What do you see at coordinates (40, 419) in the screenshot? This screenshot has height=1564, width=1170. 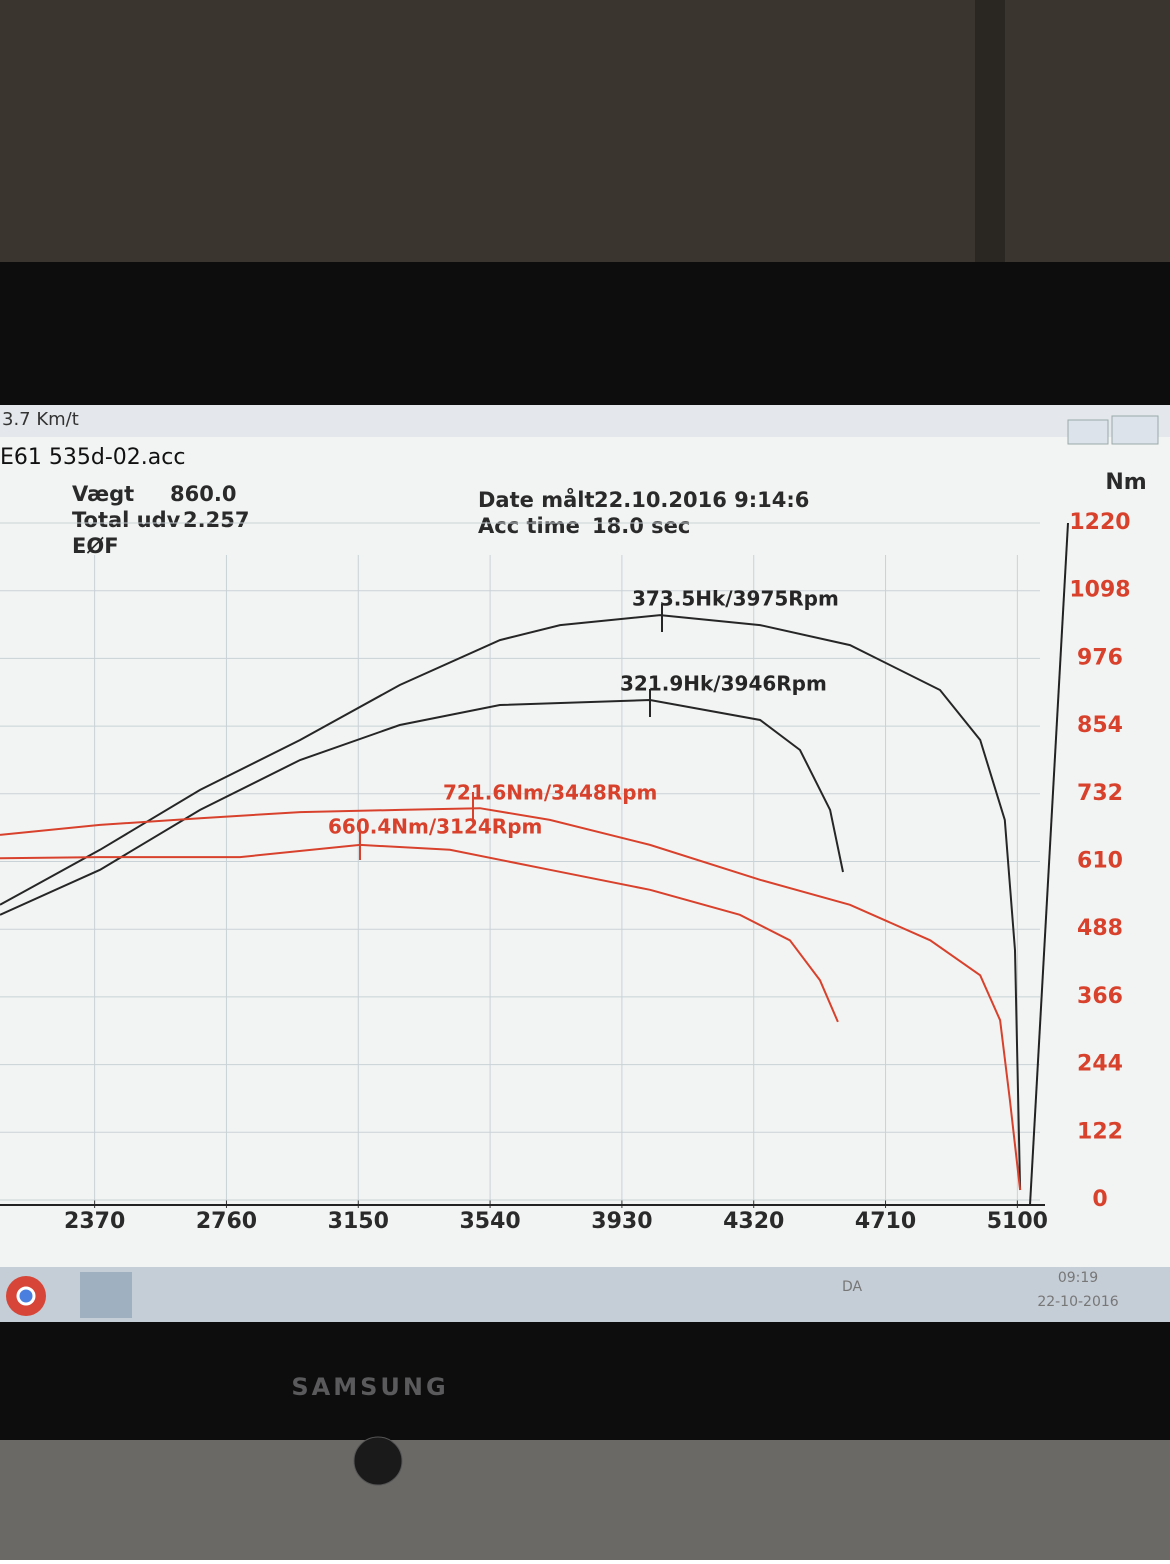 I see `window-speed: 3.7 Km/t` at bounding box center [40, 419].